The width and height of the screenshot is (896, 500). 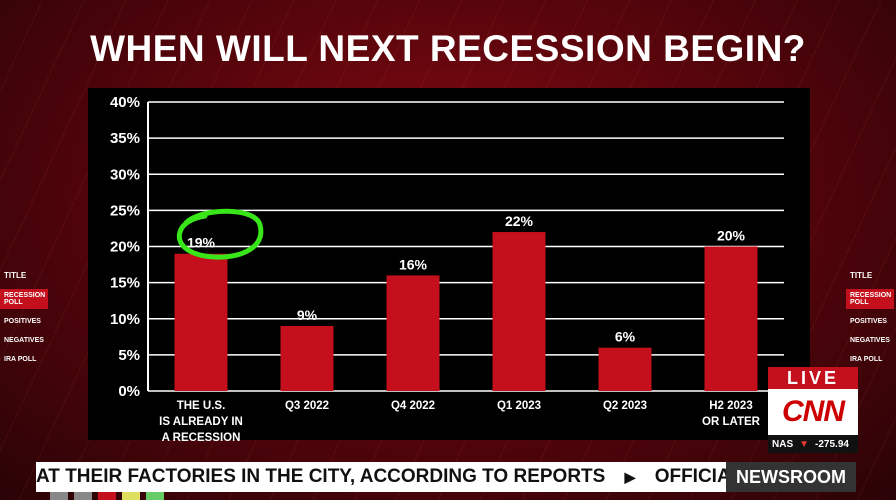 I want to click on y-tick-label: 35%, so click(x=125, y=138).